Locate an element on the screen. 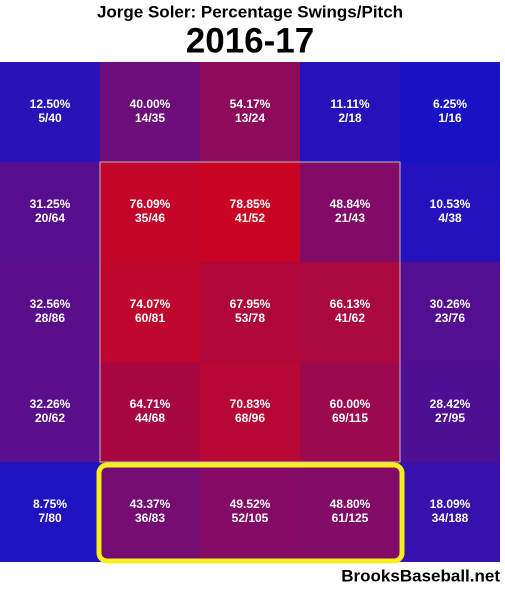 Image resolution: width=505 pixels, height=593 pixels. cell-value-label: 74.07% is located at coordinates (150, 304).